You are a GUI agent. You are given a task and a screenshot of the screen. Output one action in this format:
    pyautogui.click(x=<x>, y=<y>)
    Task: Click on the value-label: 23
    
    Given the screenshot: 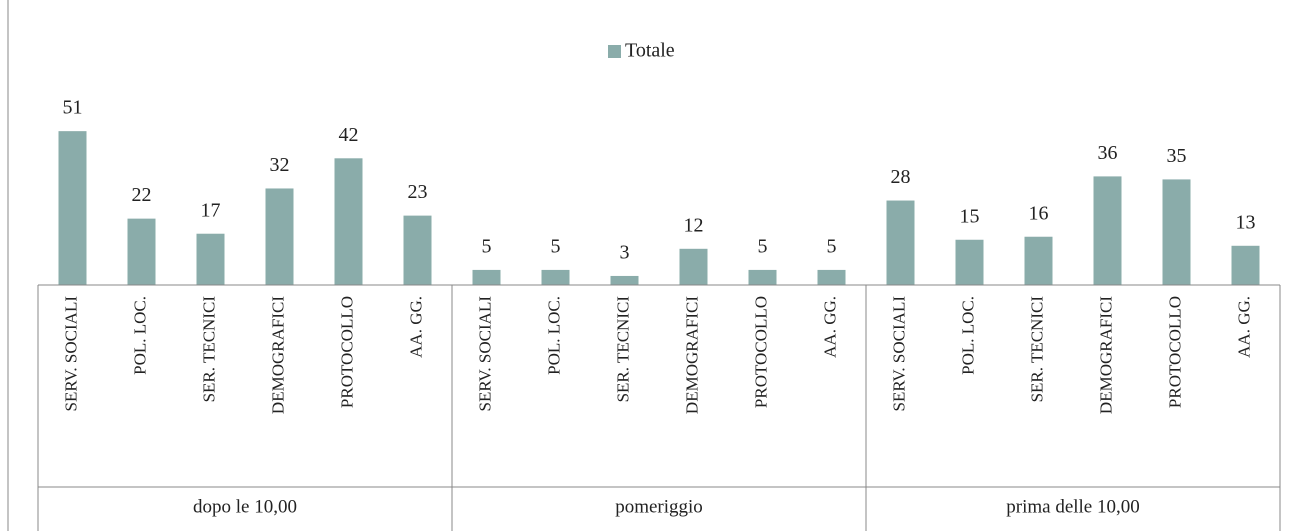 What is the action you would take?
    pyautogui.click(x=418, y=192)
    